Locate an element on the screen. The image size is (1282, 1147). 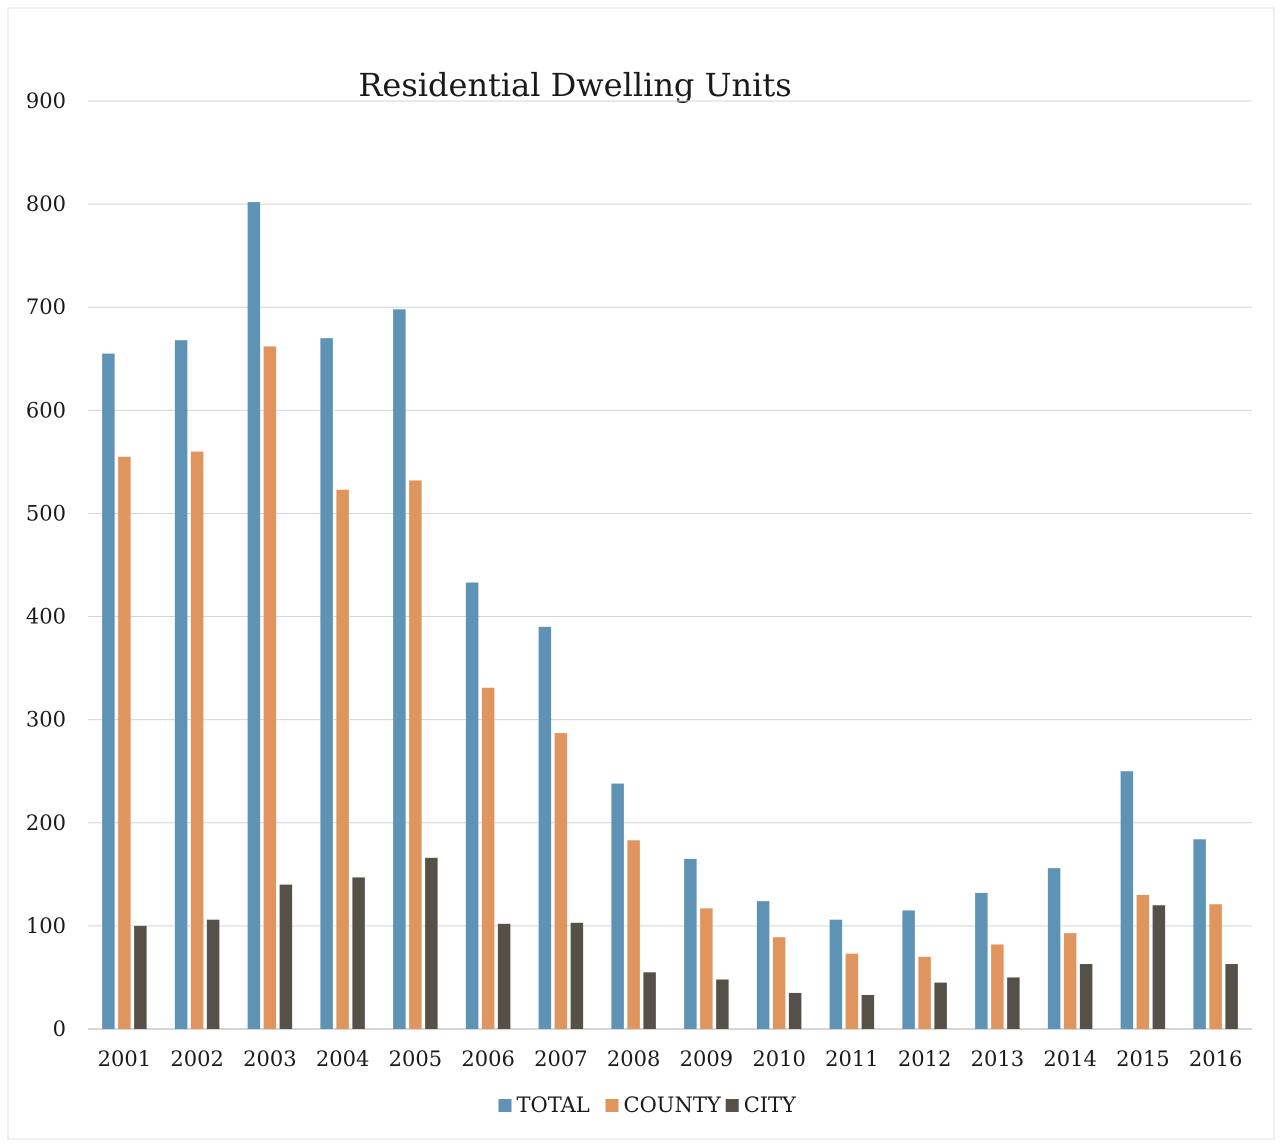
bar-total-2004 is located at coordinates (326, 684).